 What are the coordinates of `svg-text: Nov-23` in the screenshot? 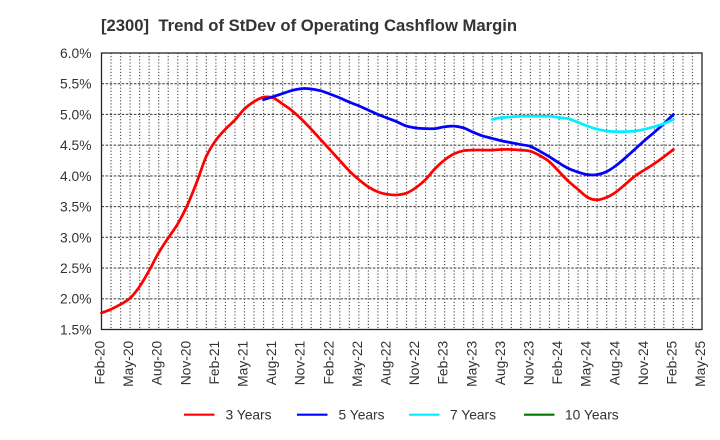 It's located at (528, 362).